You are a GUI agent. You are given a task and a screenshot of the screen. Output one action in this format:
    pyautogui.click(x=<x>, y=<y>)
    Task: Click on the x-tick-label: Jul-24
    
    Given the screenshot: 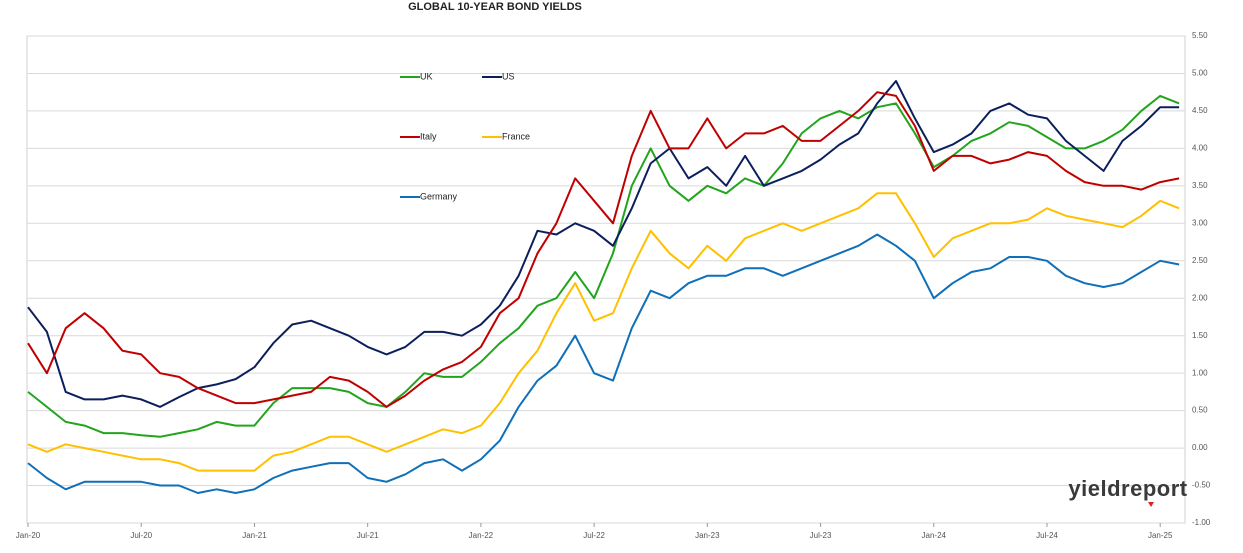 What is the action you would take?
    pyautogui.click(x=1047, y=535)
    